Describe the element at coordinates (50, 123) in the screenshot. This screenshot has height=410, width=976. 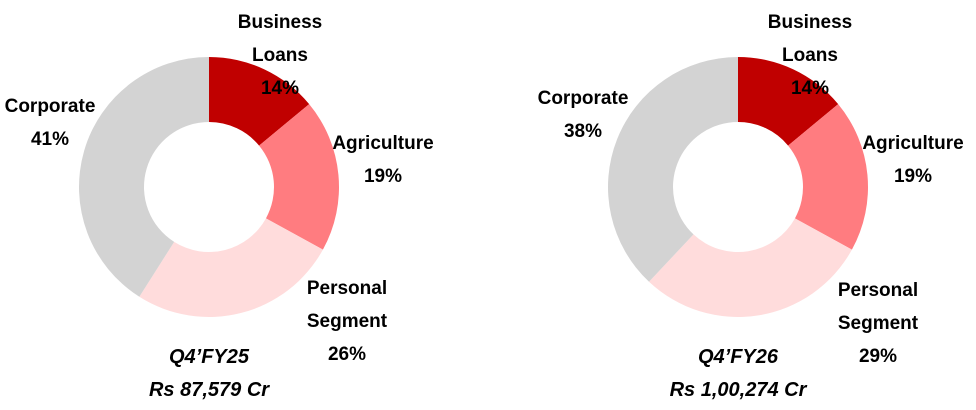
I see `slice-label: Corporate 41%` at that location.